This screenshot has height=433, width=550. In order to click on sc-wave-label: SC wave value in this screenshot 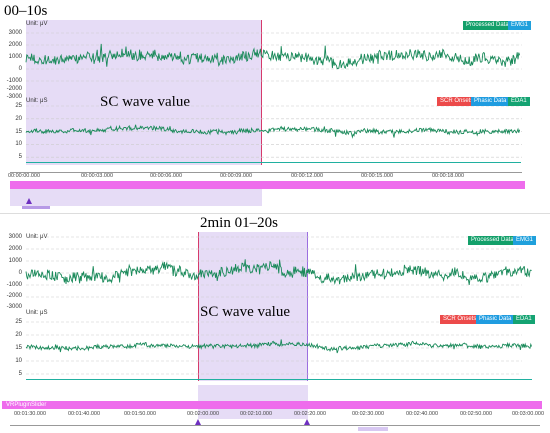, I will do `click(245, 312)`.